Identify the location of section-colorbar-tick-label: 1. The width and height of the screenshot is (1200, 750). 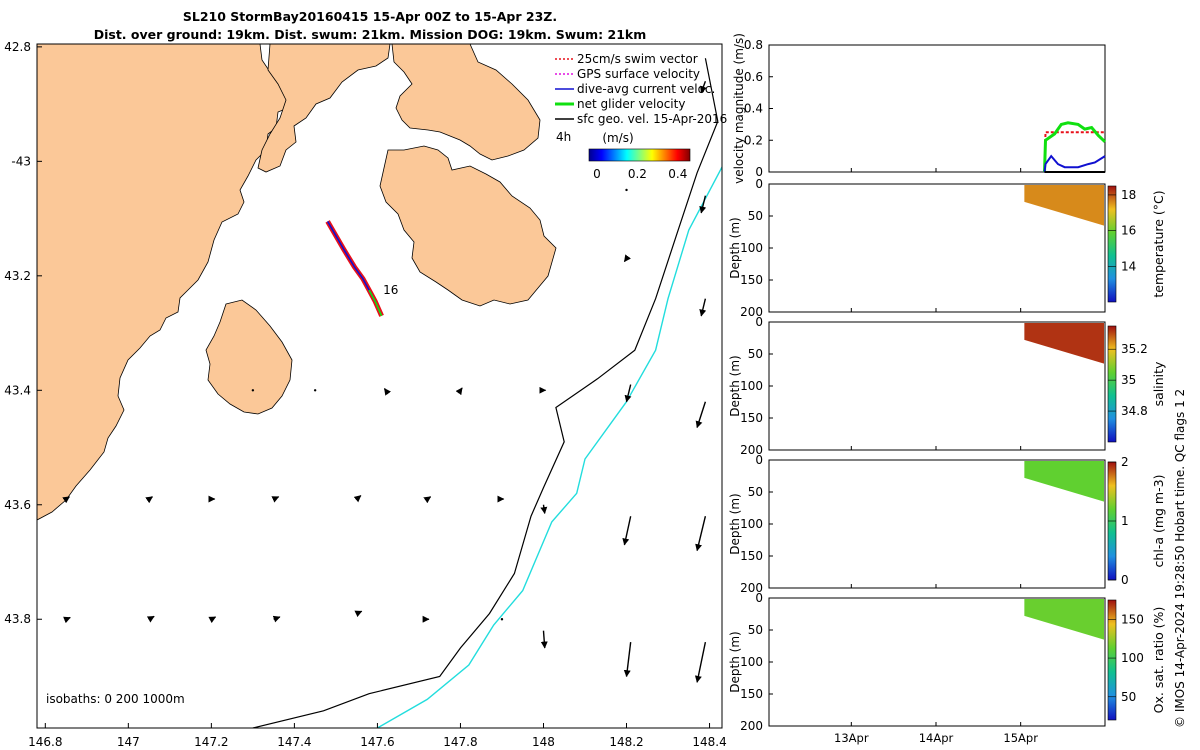
(1125, 521).